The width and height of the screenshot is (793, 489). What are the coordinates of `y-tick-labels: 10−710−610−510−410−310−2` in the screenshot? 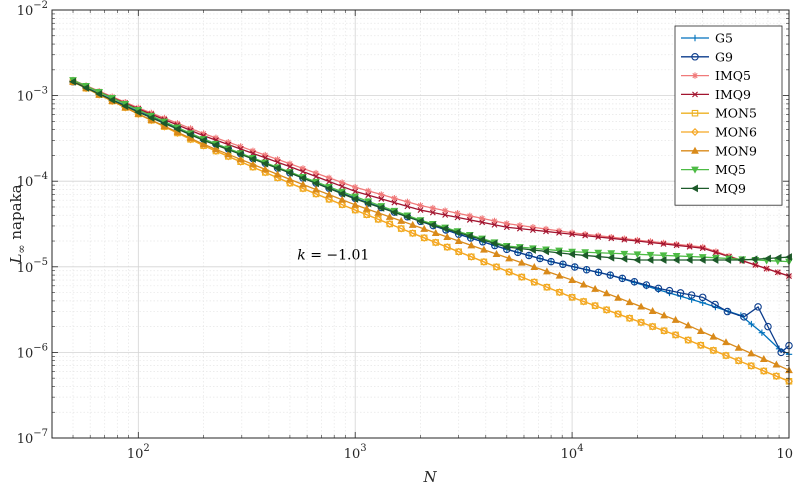 It's located at (32, 223).